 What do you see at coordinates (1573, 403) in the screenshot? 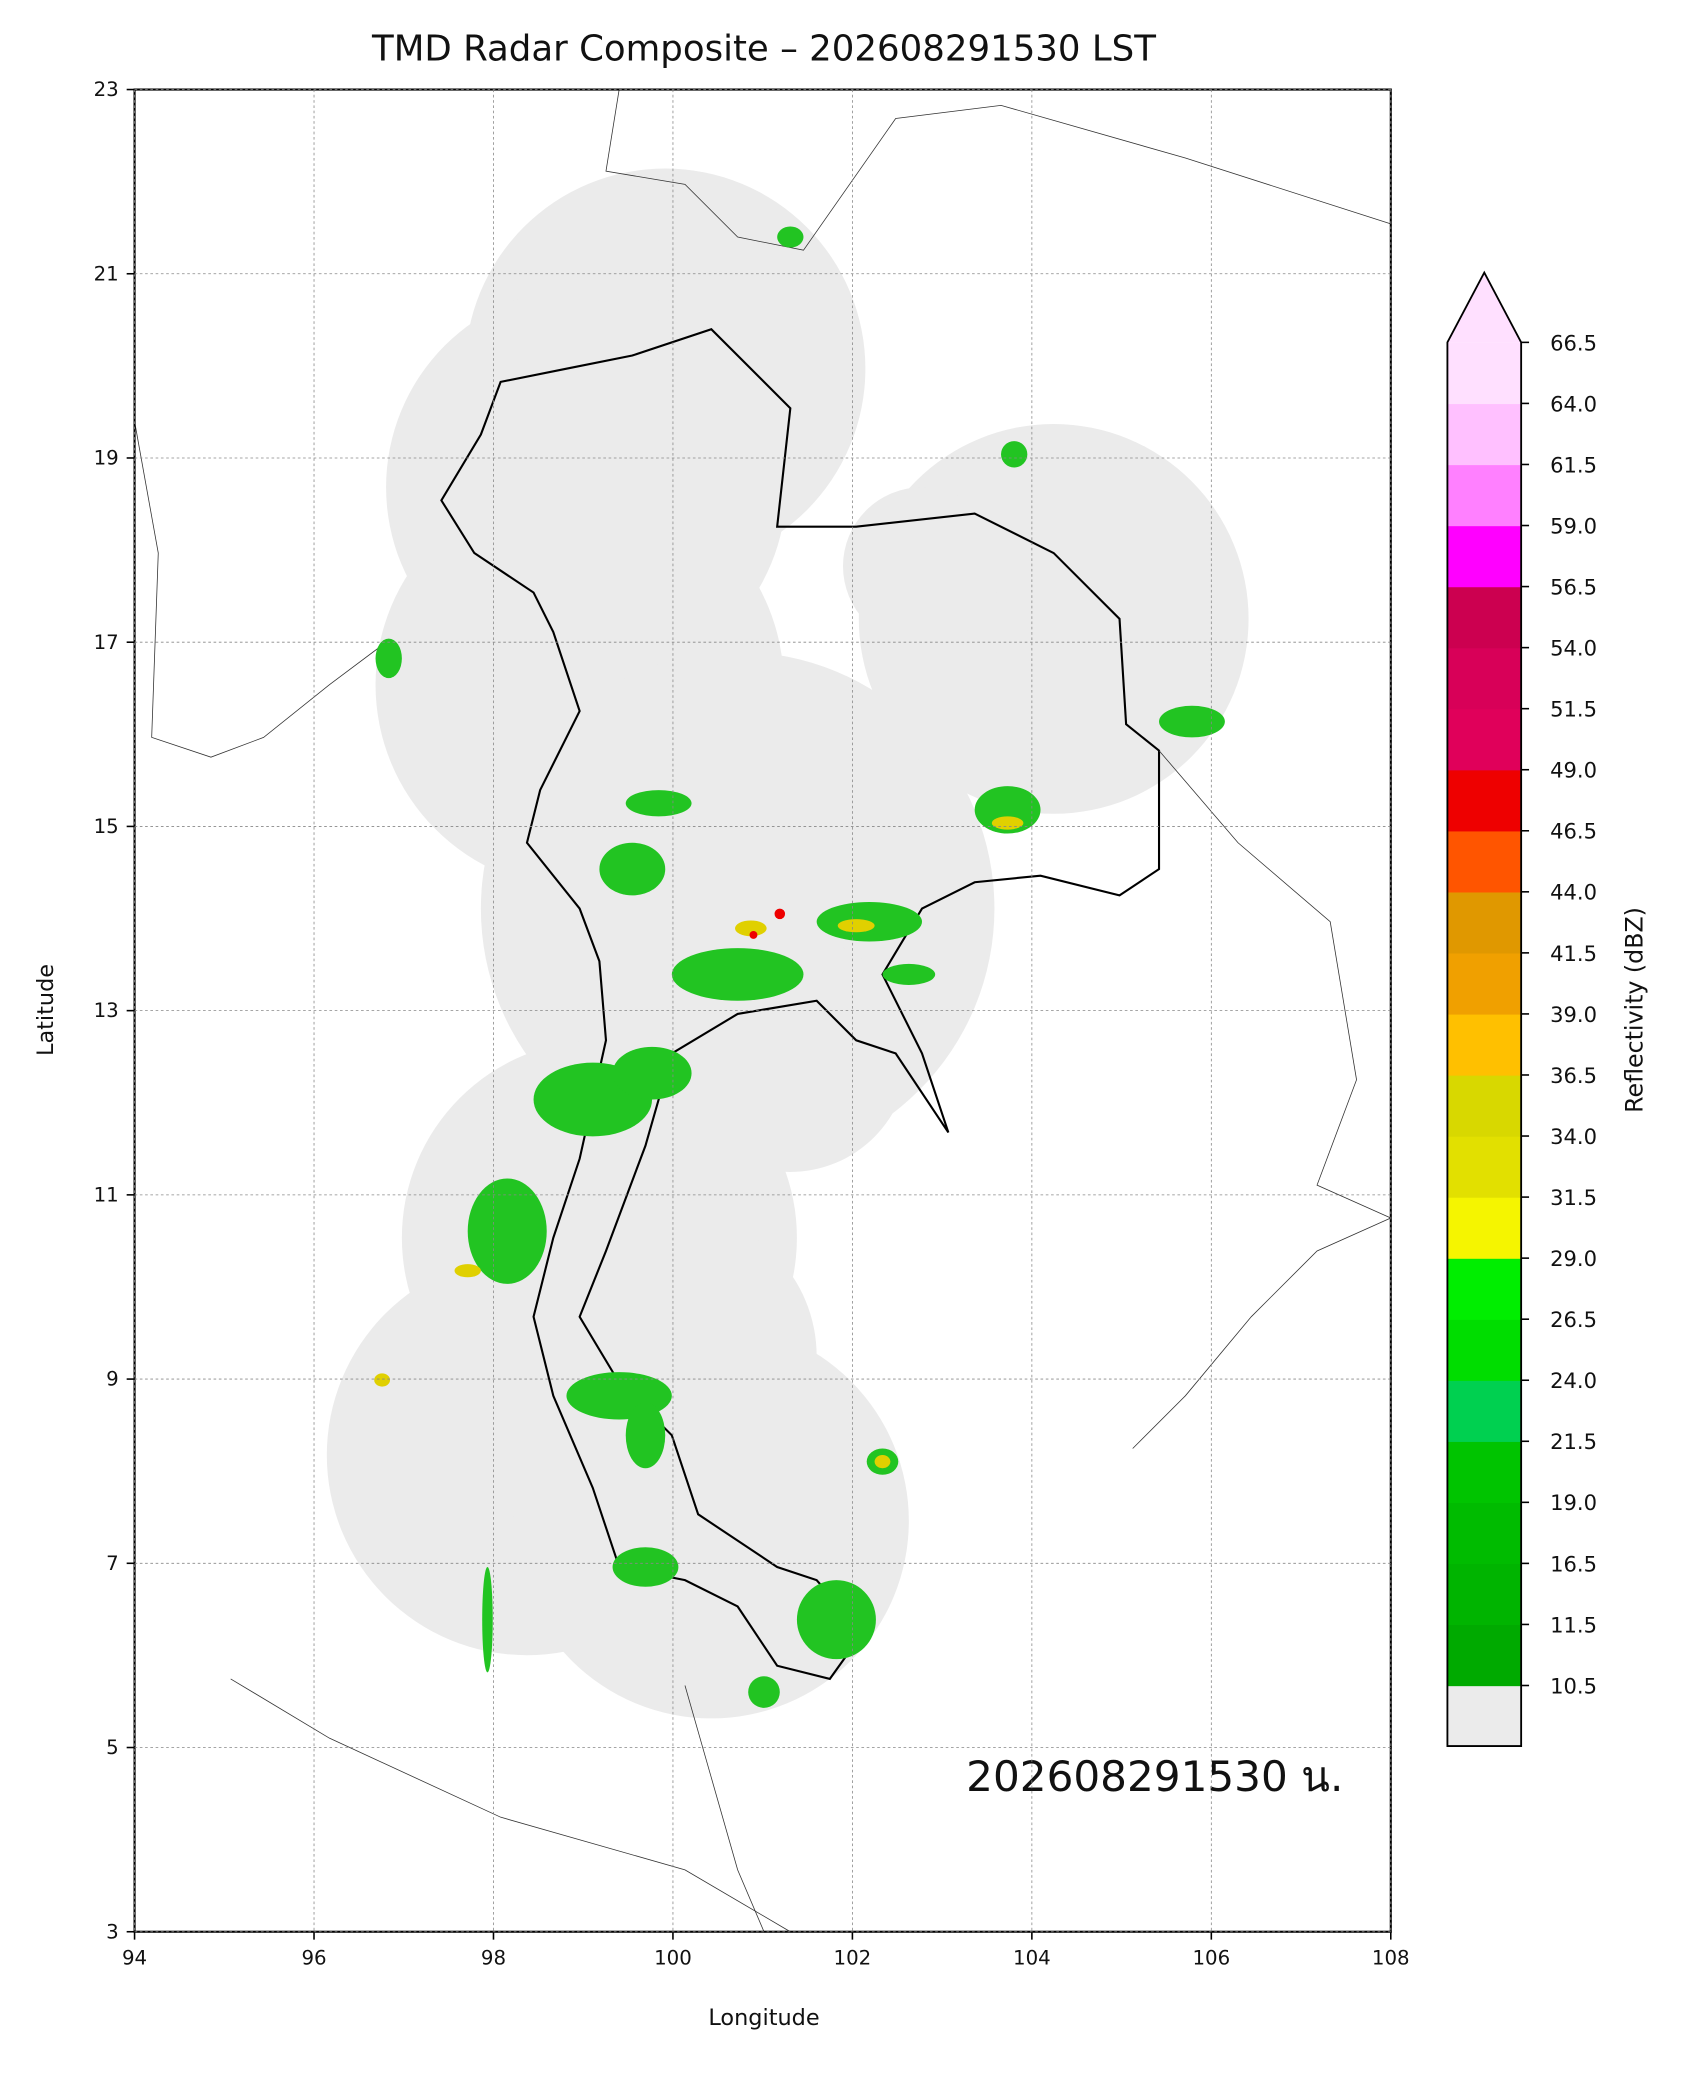
I see `colorbar-tick-label: 64.0` at bounding box center [1573, 403].